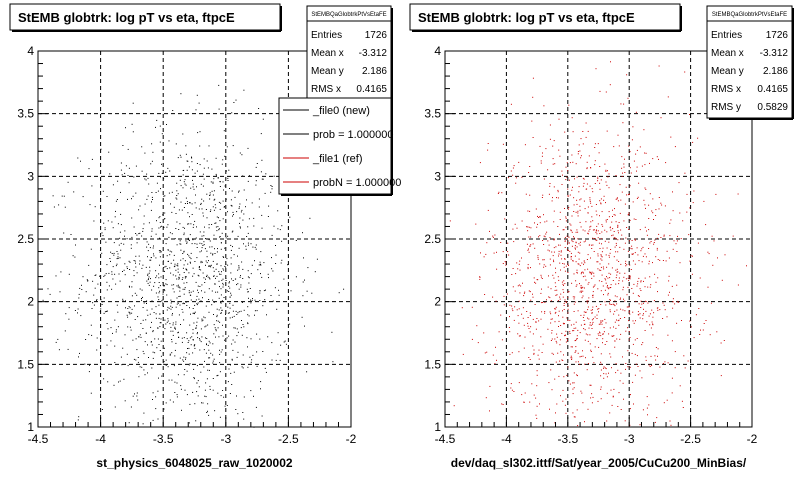 Image resolution: width=800 pixels, height=485 pixels. I want to click on stats-label: RMS y, so click(726, 107).